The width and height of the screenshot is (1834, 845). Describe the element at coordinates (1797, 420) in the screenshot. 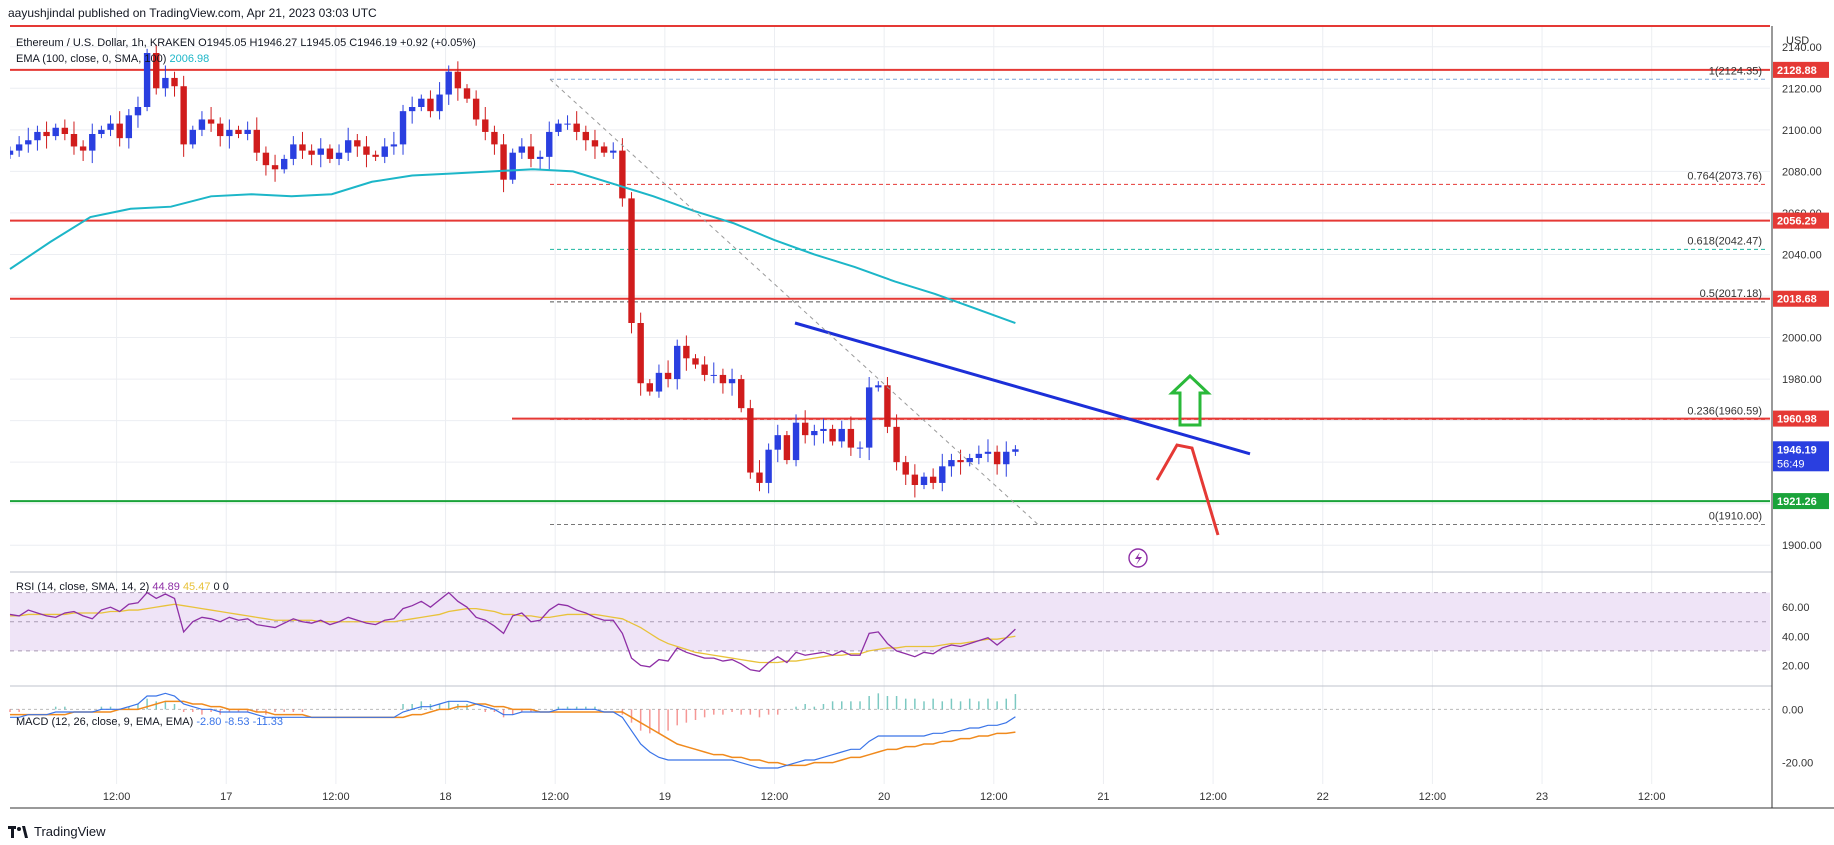

I see `price-badge-label: 1960.98` at that location.